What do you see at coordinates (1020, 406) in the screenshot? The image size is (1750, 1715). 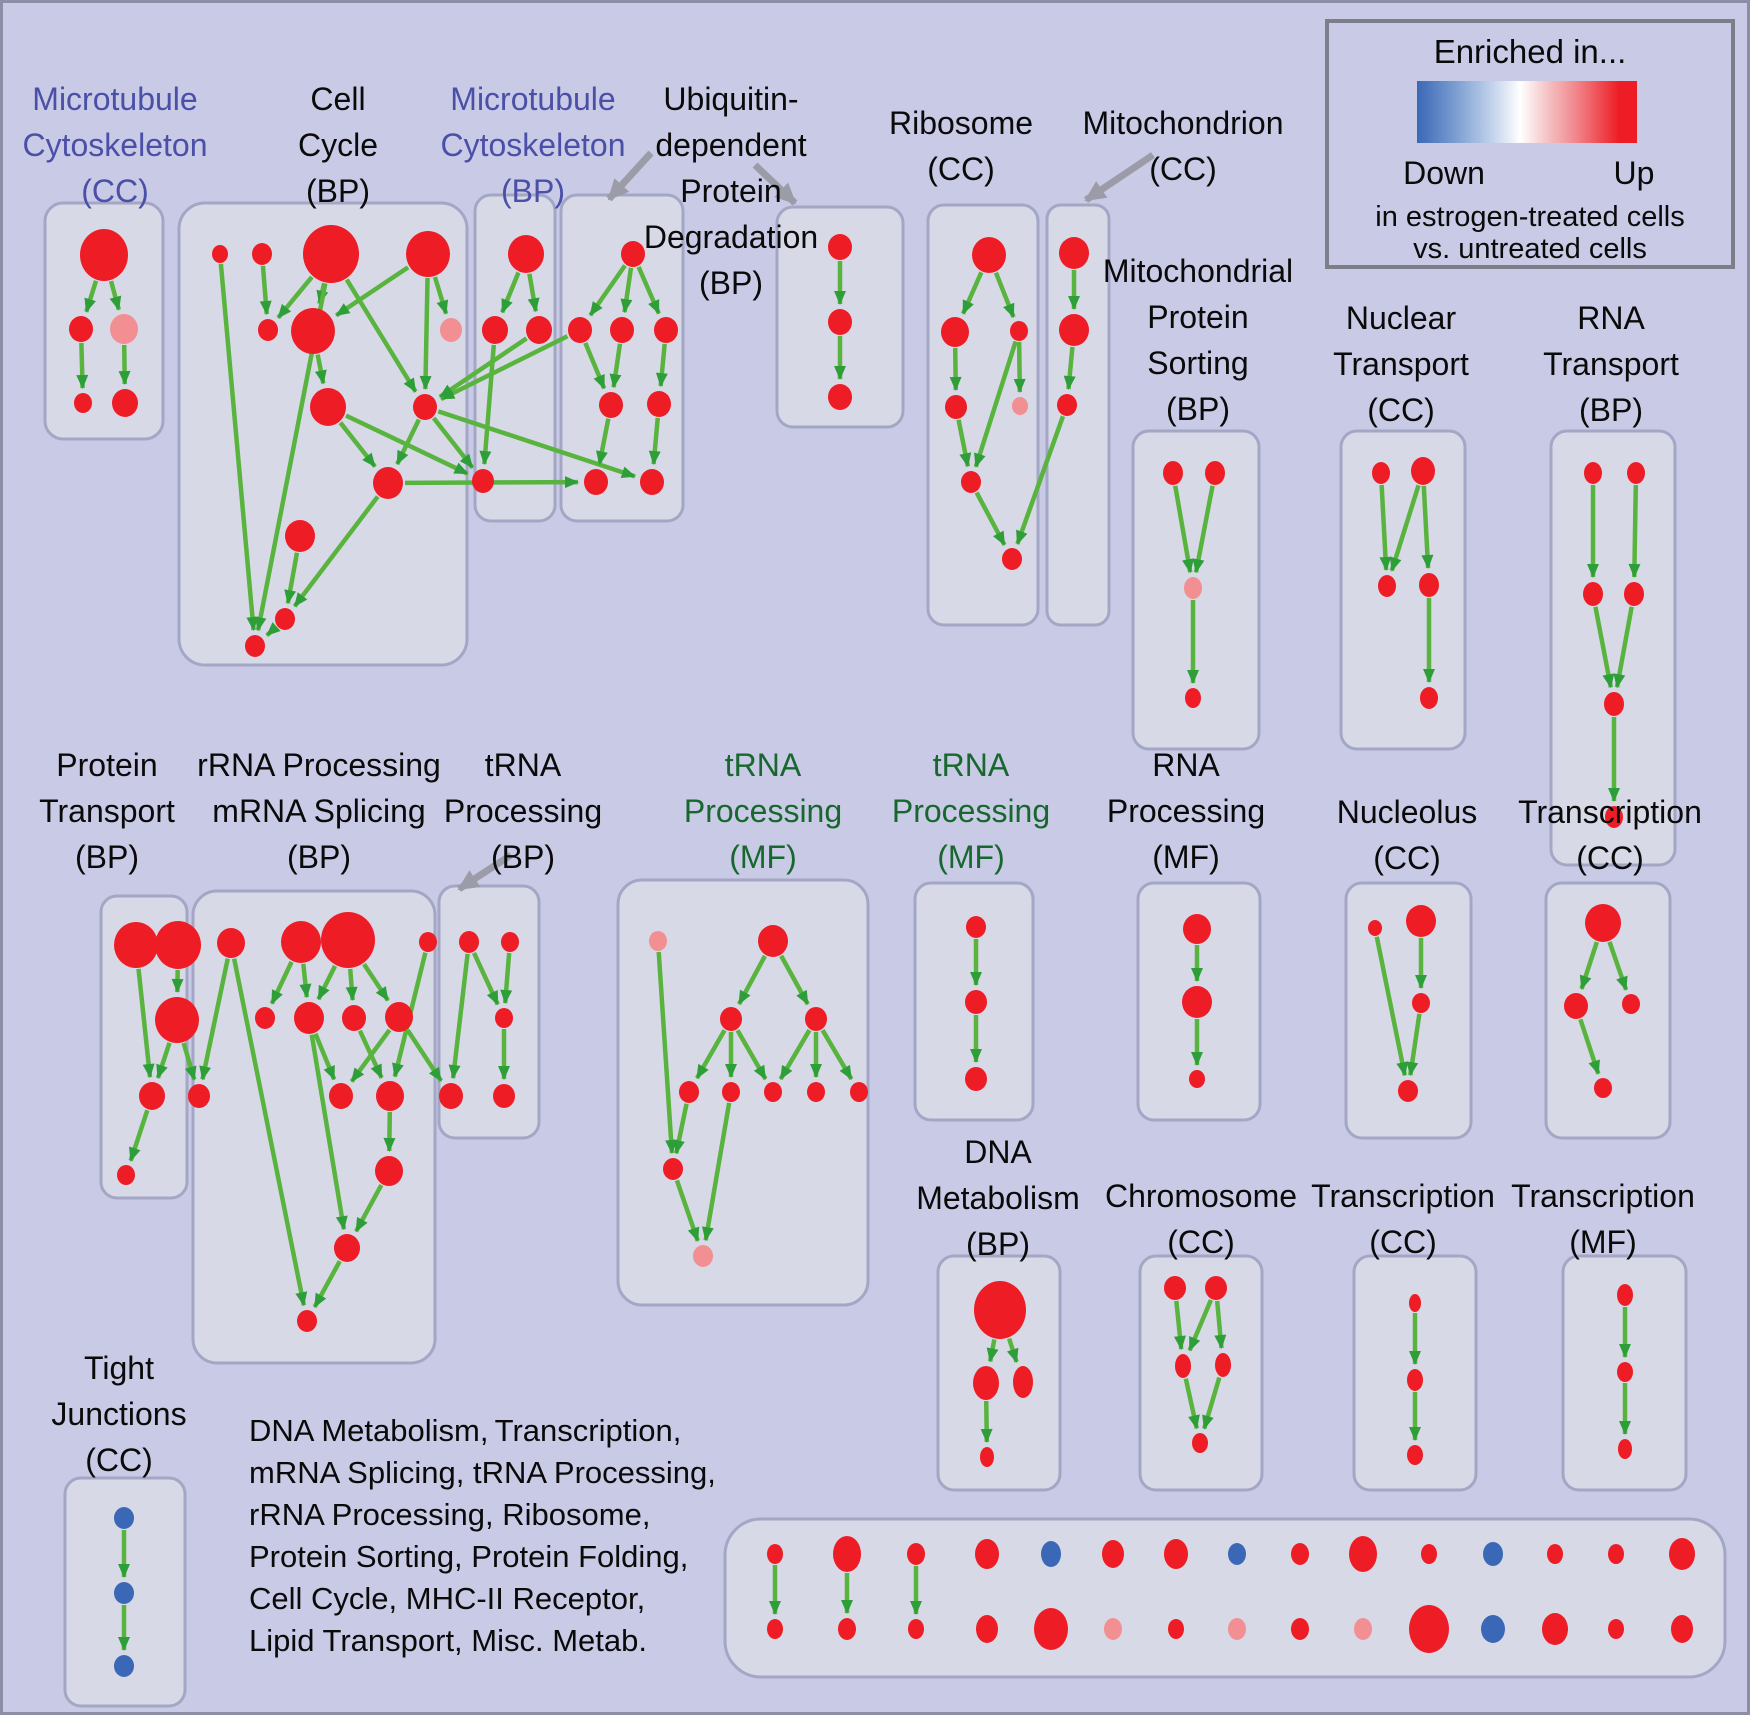 I see `go-term-node-f5` at bounding box center [1020, 406].